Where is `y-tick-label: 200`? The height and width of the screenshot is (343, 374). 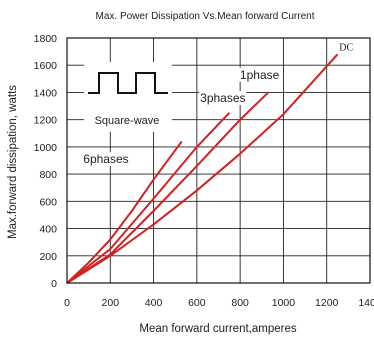 y-tick-label: 200 is located at coordinates (48, 257).